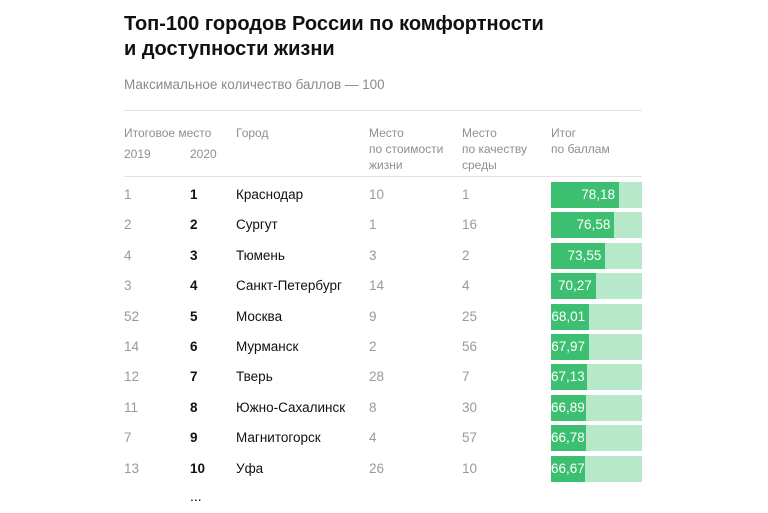 The height and width of the screenshot is (513, 768). I want to click on score-label: 68,01, so click(568, 316).